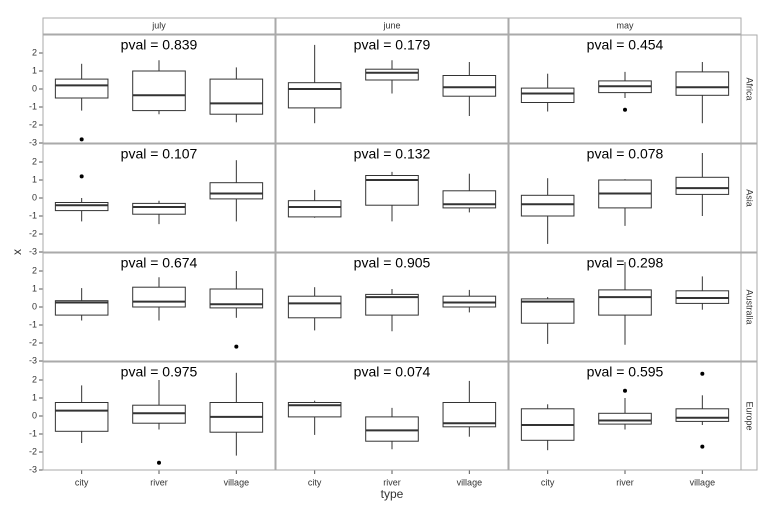 The width and height of the screenshot is (777, 513). Describe the element at coordinates (159, 154) in the screenshot. I see `annotation: pval = 0.107` at that location.